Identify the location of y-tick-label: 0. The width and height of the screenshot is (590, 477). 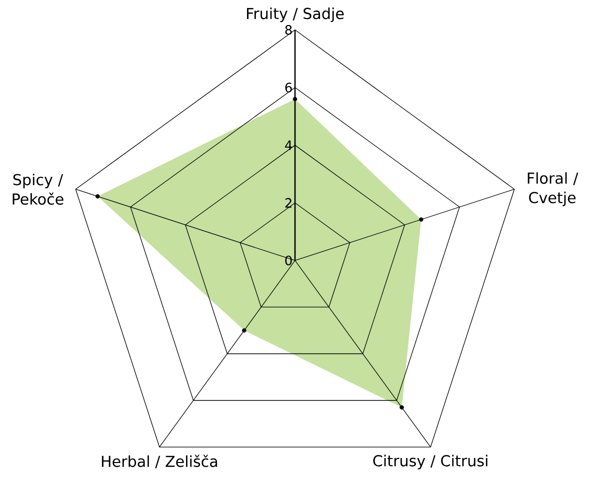
(288, 261).